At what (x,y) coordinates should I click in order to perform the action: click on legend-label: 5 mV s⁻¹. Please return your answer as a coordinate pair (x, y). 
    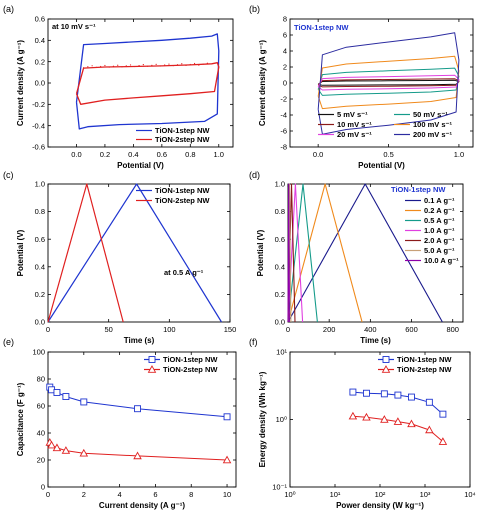
    Looking at the image, I should click on (352, 114).